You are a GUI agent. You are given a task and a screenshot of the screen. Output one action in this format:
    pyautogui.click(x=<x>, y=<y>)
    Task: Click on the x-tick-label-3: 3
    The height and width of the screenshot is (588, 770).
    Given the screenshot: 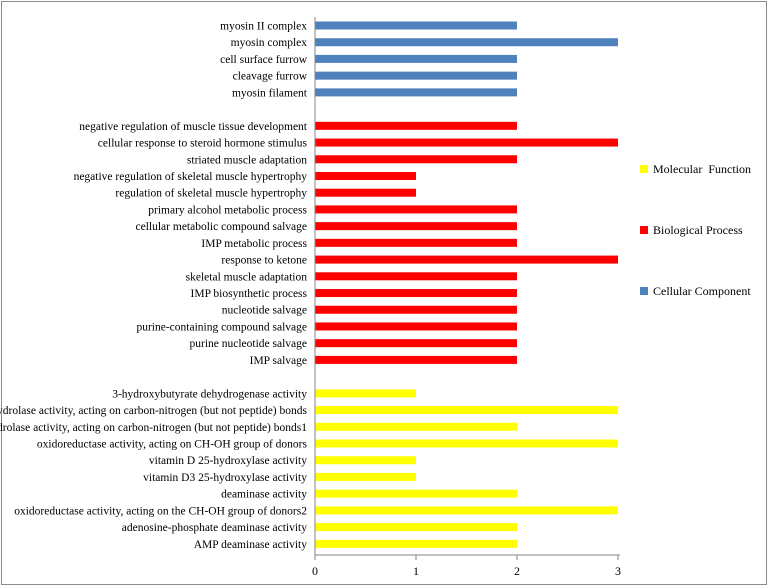 What is the action you would take?
    pyautogui.click(x=618, y=571)
    